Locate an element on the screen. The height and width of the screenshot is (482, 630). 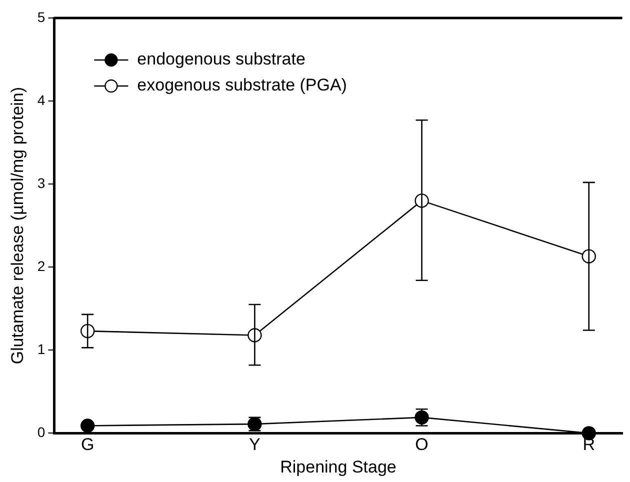
x-tick-label: G is located at coordinates (87, 444).